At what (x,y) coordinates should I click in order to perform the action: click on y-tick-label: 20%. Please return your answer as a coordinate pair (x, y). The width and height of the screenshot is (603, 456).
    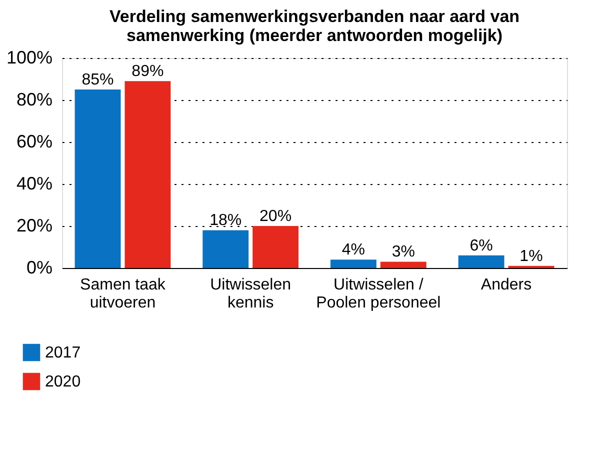
    Looking at the image, I should click on (34, 226).